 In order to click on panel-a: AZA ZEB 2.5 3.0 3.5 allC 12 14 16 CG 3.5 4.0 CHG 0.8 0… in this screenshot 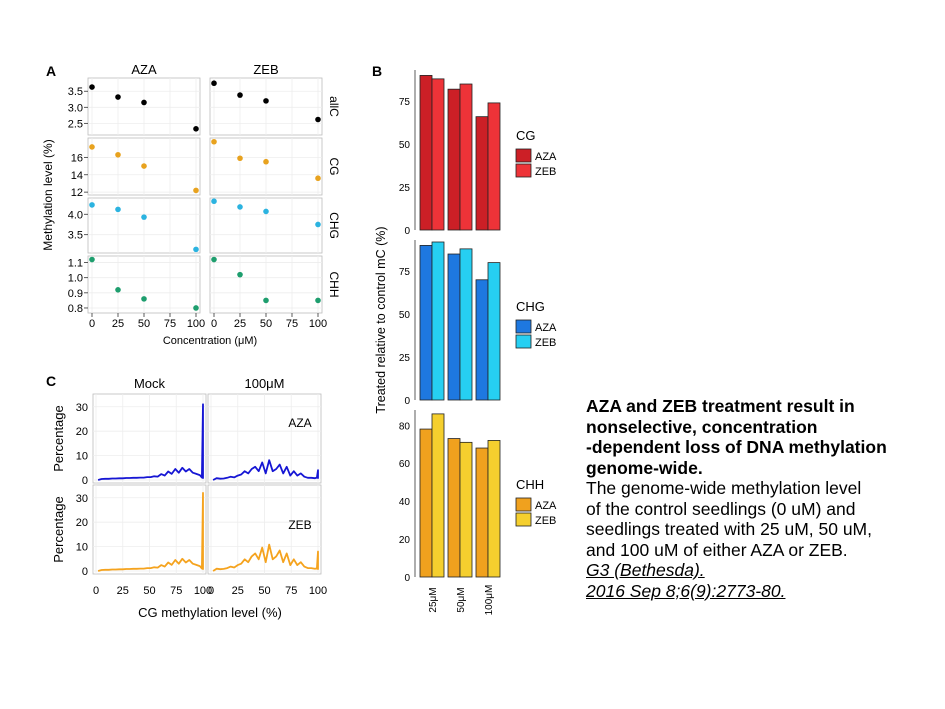, I will do `click(191, 204)`.